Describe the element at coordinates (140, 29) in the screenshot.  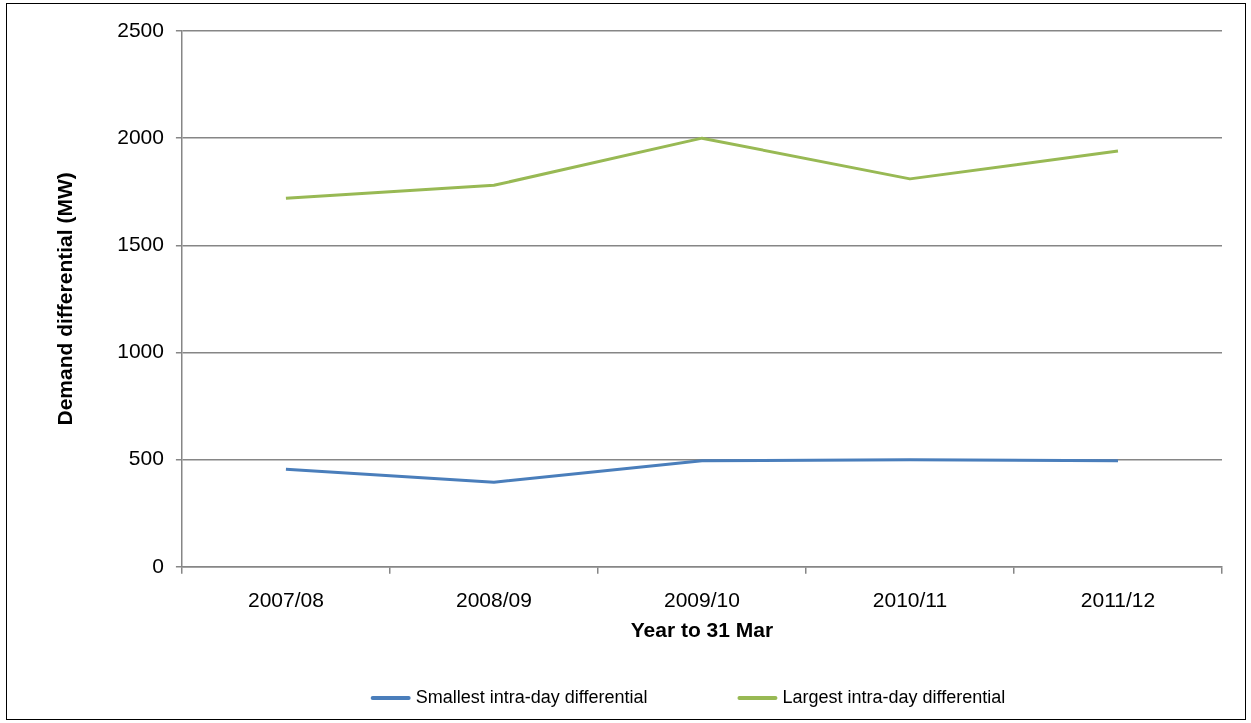
I see `y-tick-label: 2500` at that location.